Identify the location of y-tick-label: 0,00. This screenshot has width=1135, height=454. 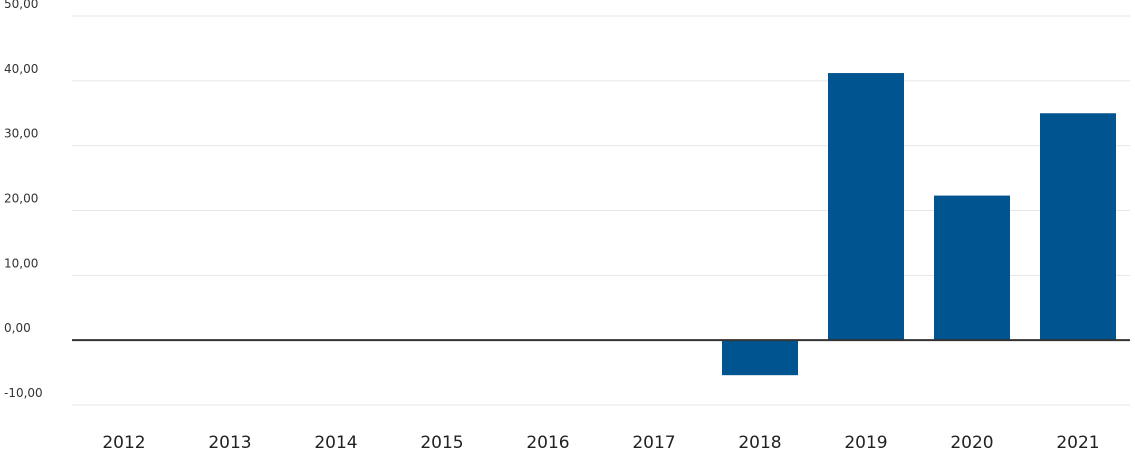
(17, 328).